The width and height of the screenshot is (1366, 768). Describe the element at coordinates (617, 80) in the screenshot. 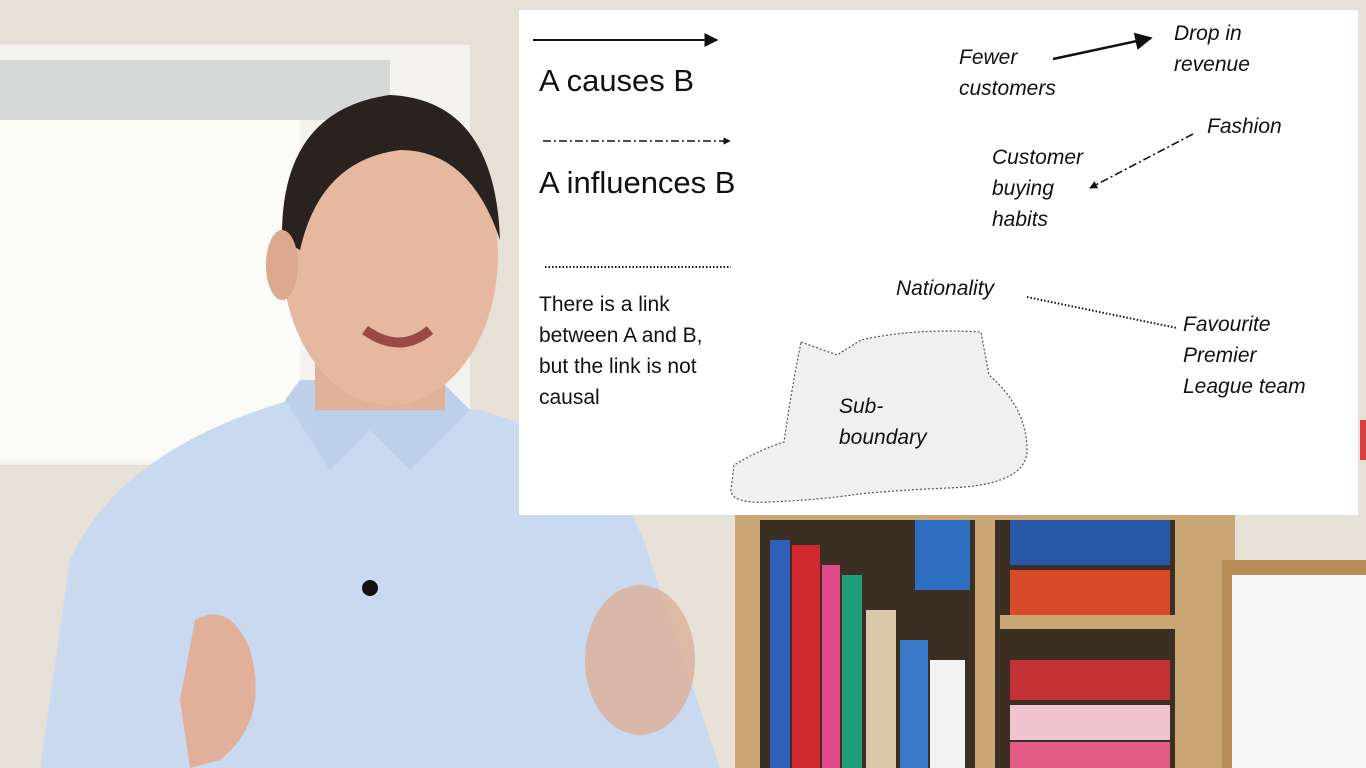

I see `causes-label: A causes B` at that location.